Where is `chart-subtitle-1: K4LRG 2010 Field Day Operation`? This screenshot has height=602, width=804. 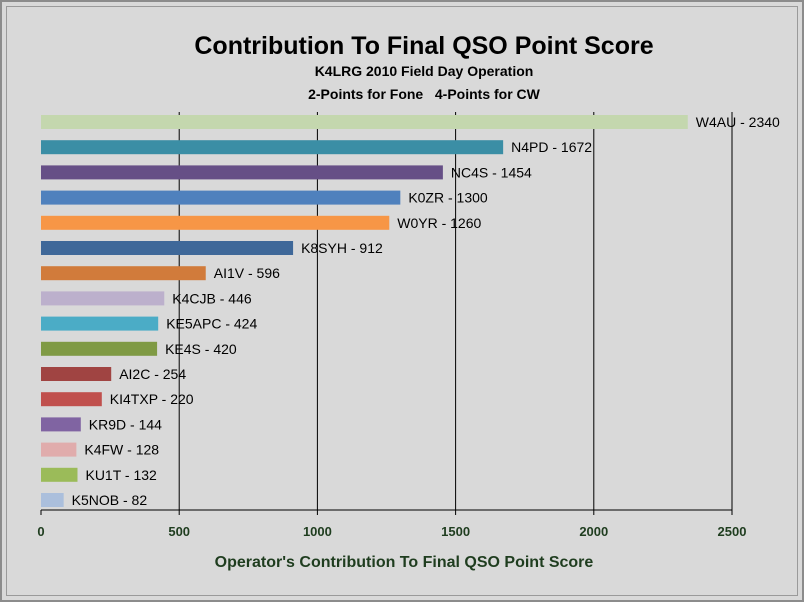
chart-subtitle-1: K4LRG 2010 Field Day Operation is located at coordinates (424, 71).